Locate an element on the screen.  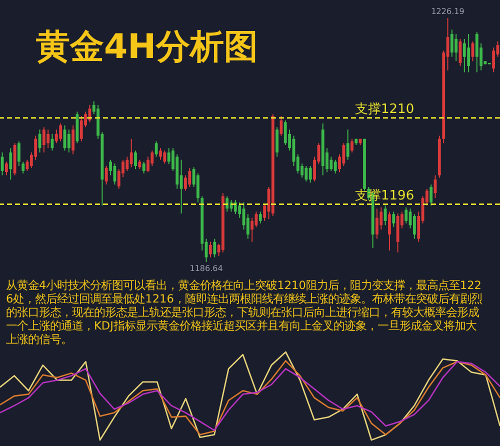
annotation: 1226.19 is located at coordinates (447, 11).